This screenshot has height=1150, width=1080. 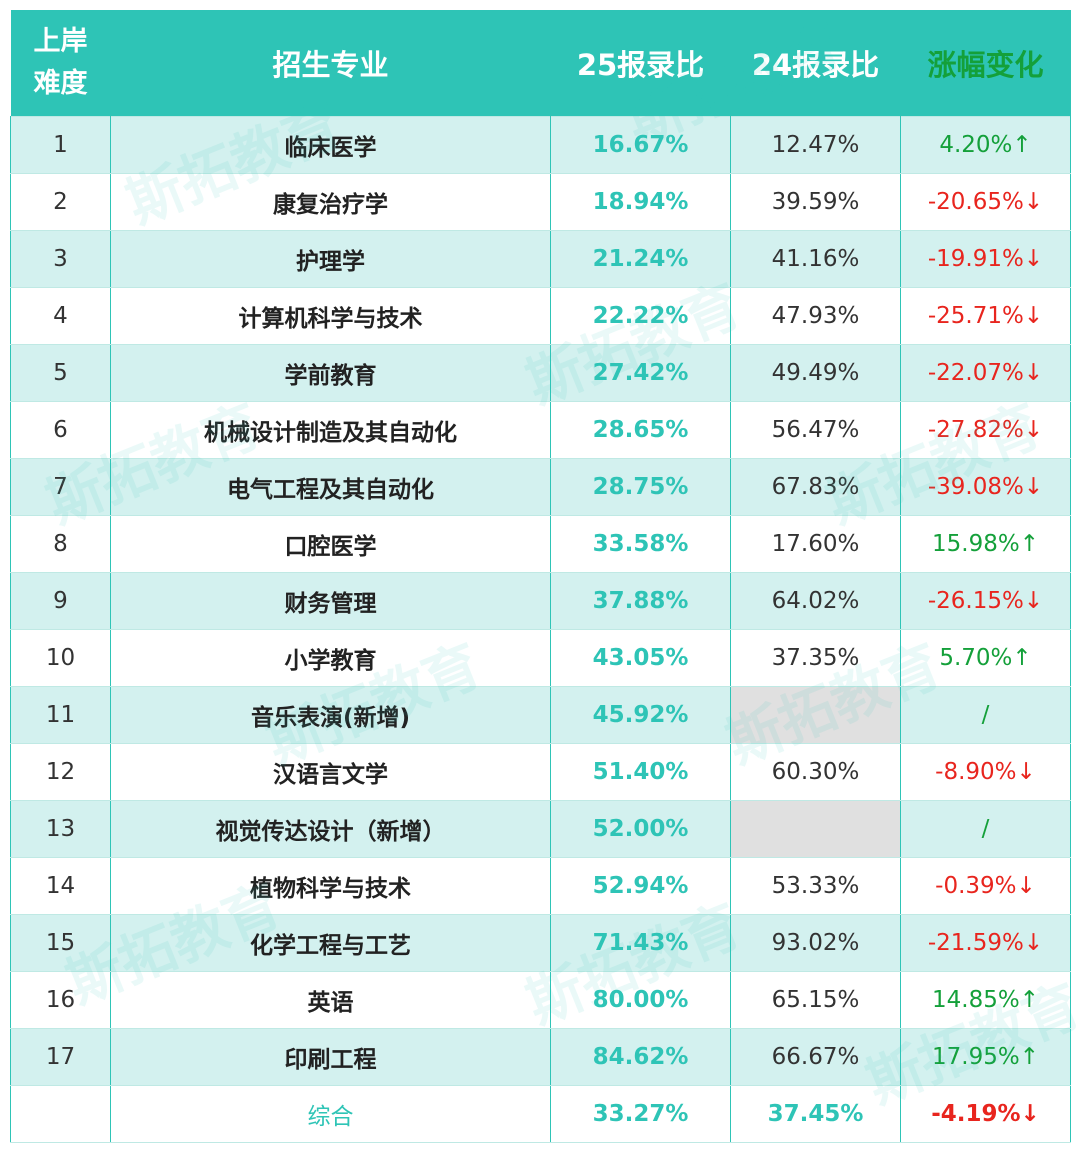 I want to click on ratio-25-cell: 45.92%, so click(x=640, y=715).